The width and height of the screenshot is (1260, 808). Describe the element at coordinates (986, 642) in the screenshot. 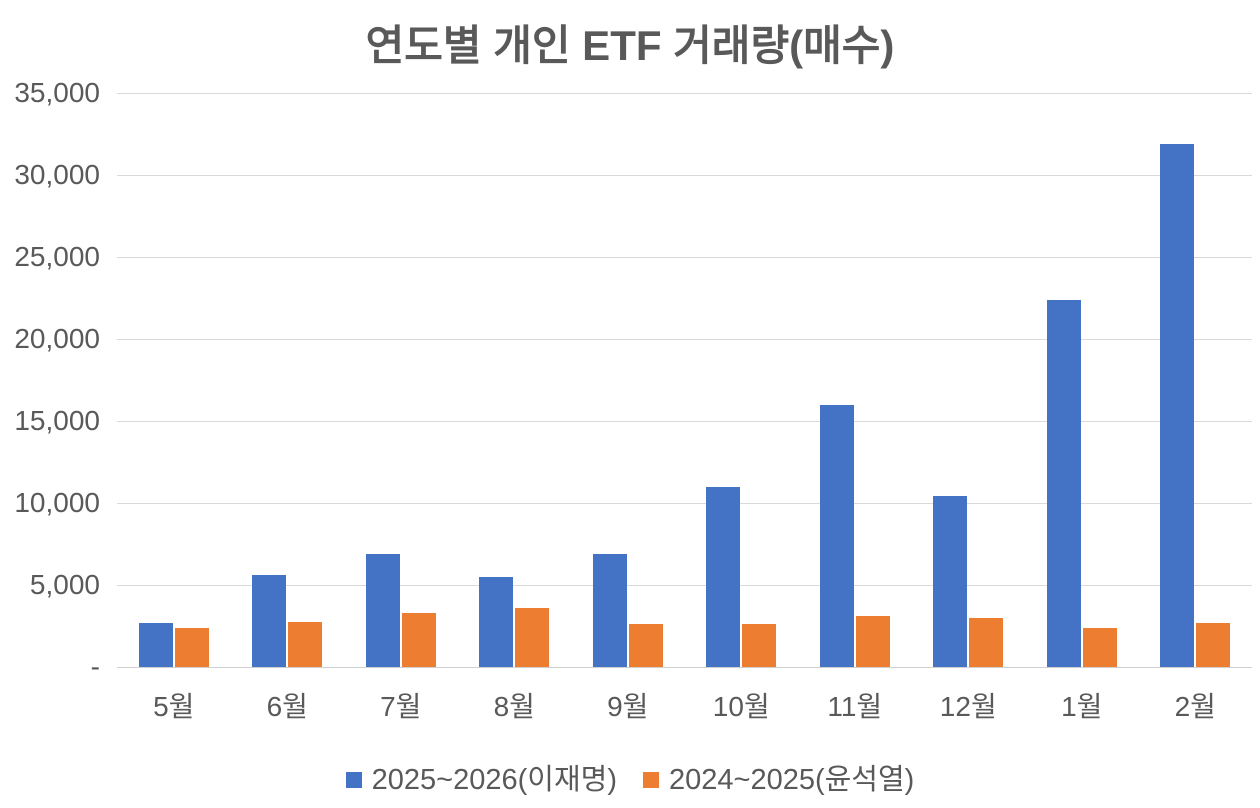

I see `bar-series1-12월` at that location.